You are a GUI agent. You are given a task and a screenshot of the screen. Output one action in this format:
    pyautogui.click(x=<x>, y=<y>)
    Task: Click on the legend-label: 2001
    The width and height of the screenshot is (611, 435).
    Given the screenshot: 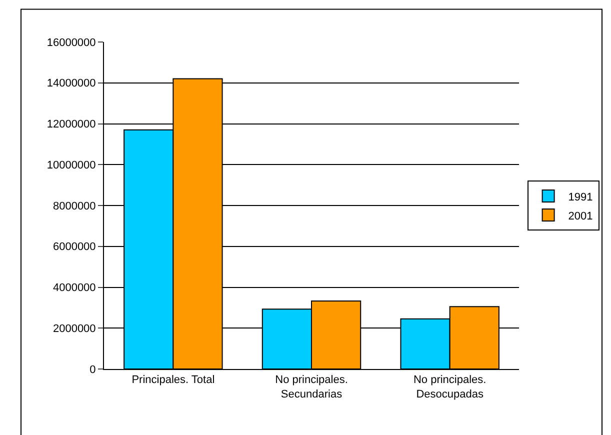 What is the action you would take?
    pyautogui.click(x=580, y=216)
    